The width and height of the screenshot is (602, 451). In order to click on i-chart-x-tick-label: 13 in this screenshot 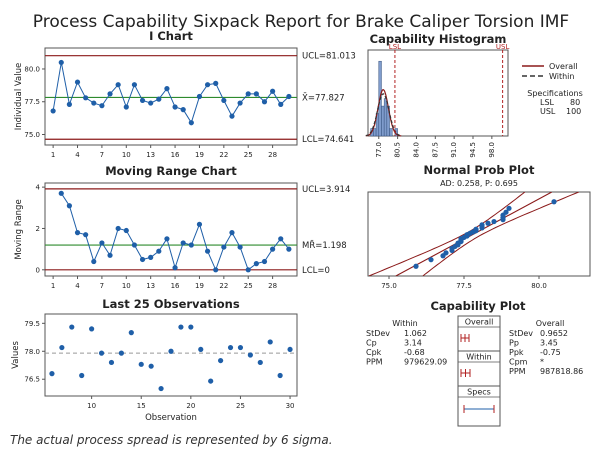, I will do `click(150, 155)`.